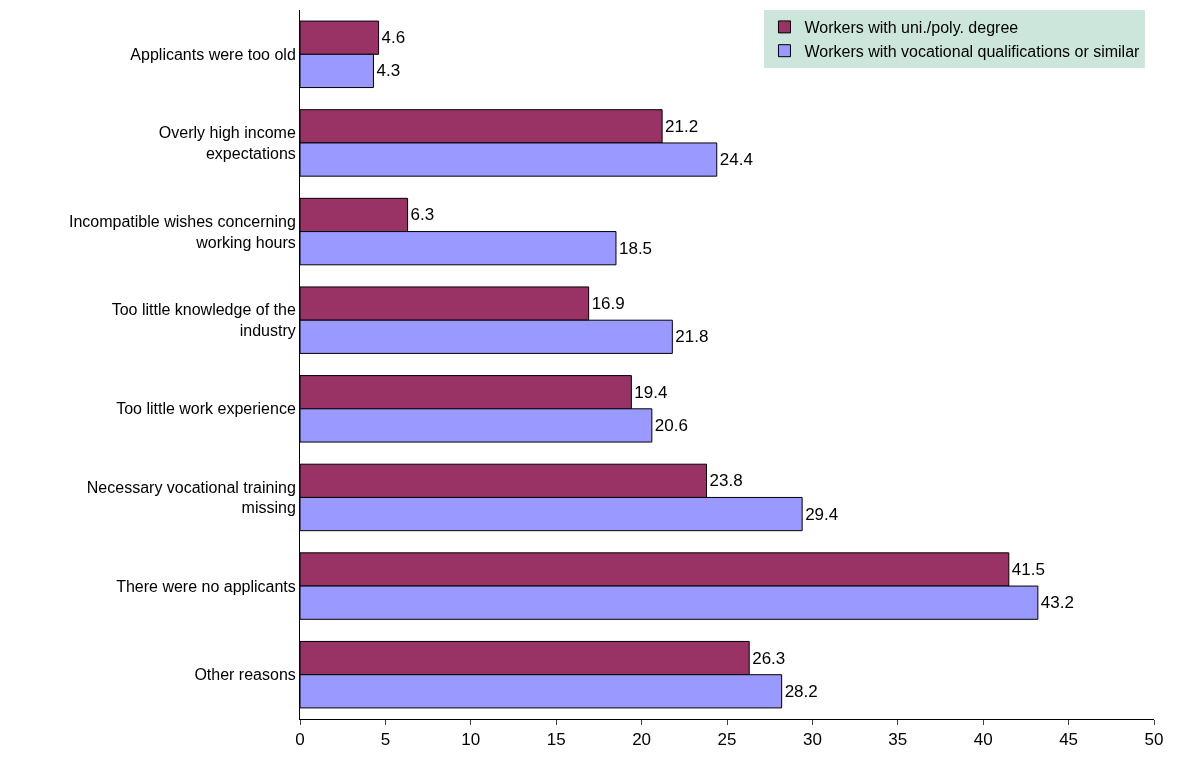  What do you see at coordinates (385, 740) in the screenshot?
I see `x-tick-label: 5` at bounding box center [385, 740].